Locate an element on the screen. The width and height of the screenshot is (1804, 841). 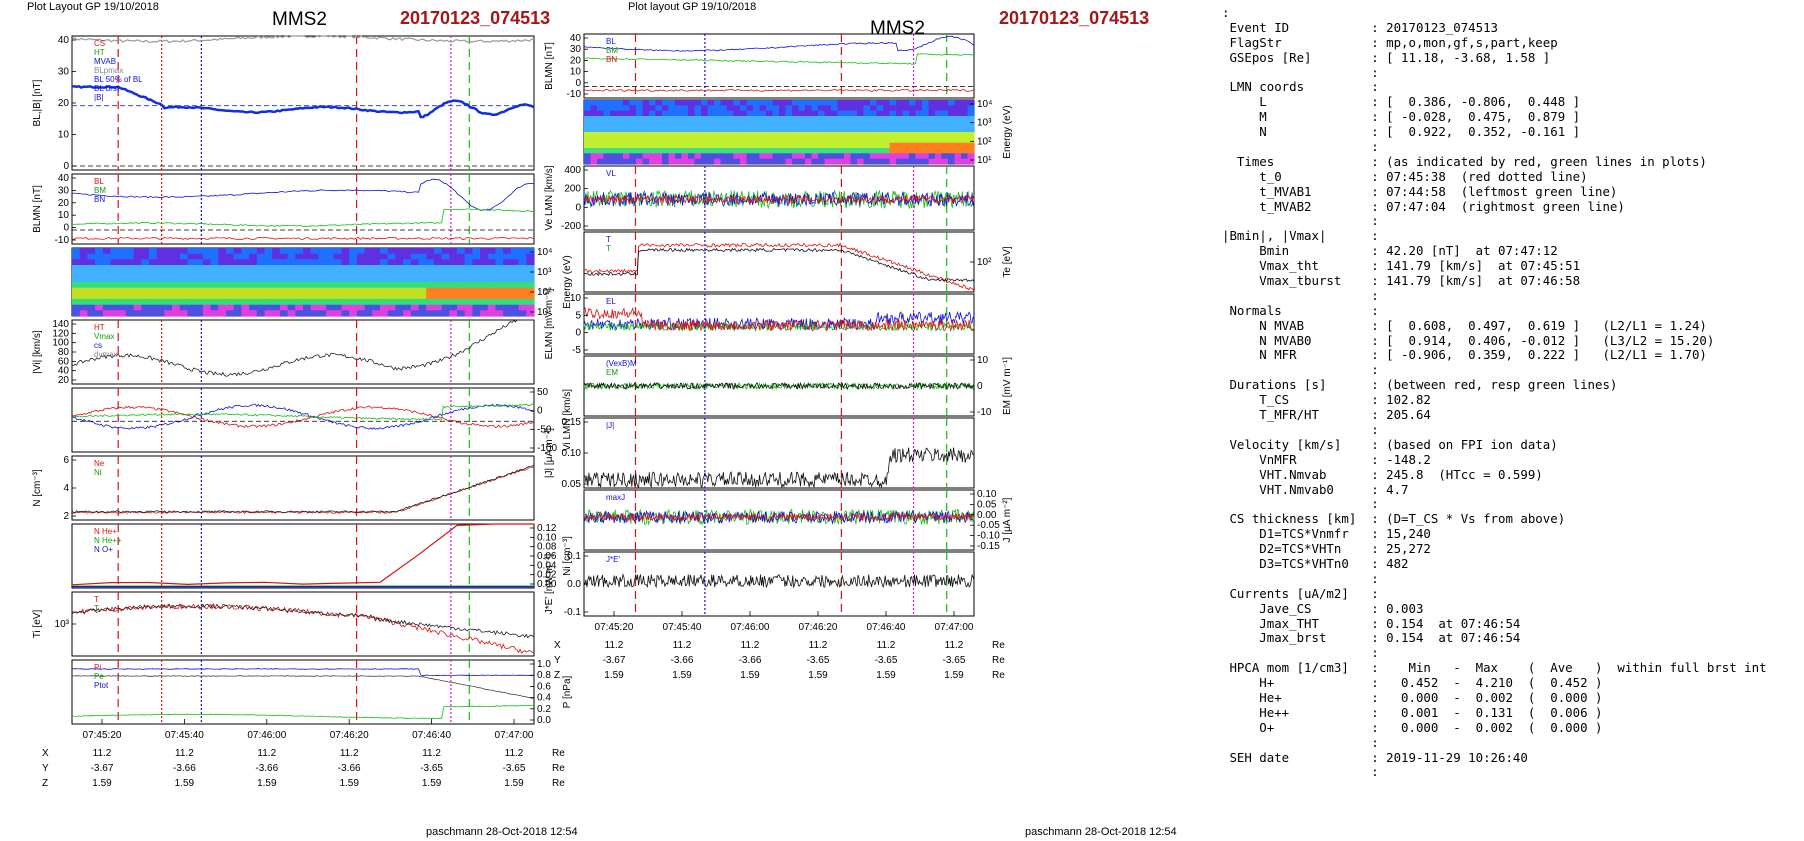
info-line: VHT.Nmvab : 245.8 (HTcc = 0.599) is located at coordinates (1382, 474).